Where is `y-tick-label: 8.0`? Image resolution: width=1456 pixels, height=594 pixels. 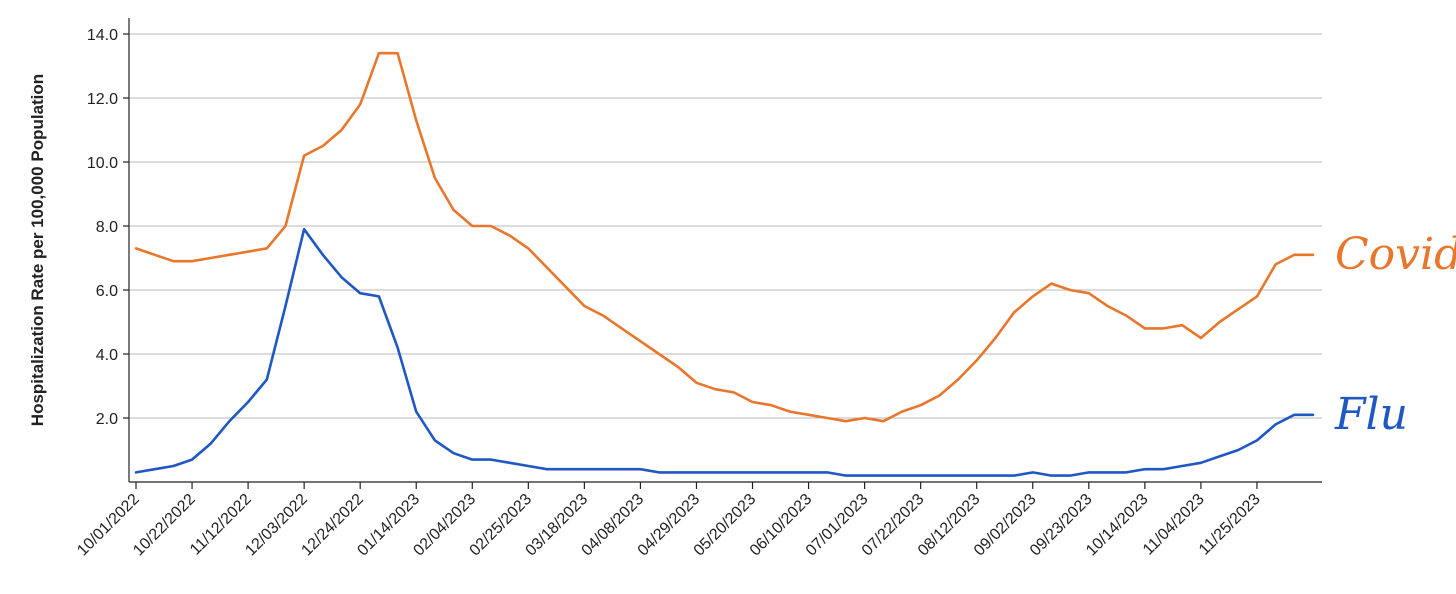
y-tick-label: 8.0 is located at coordinates (107, 227).